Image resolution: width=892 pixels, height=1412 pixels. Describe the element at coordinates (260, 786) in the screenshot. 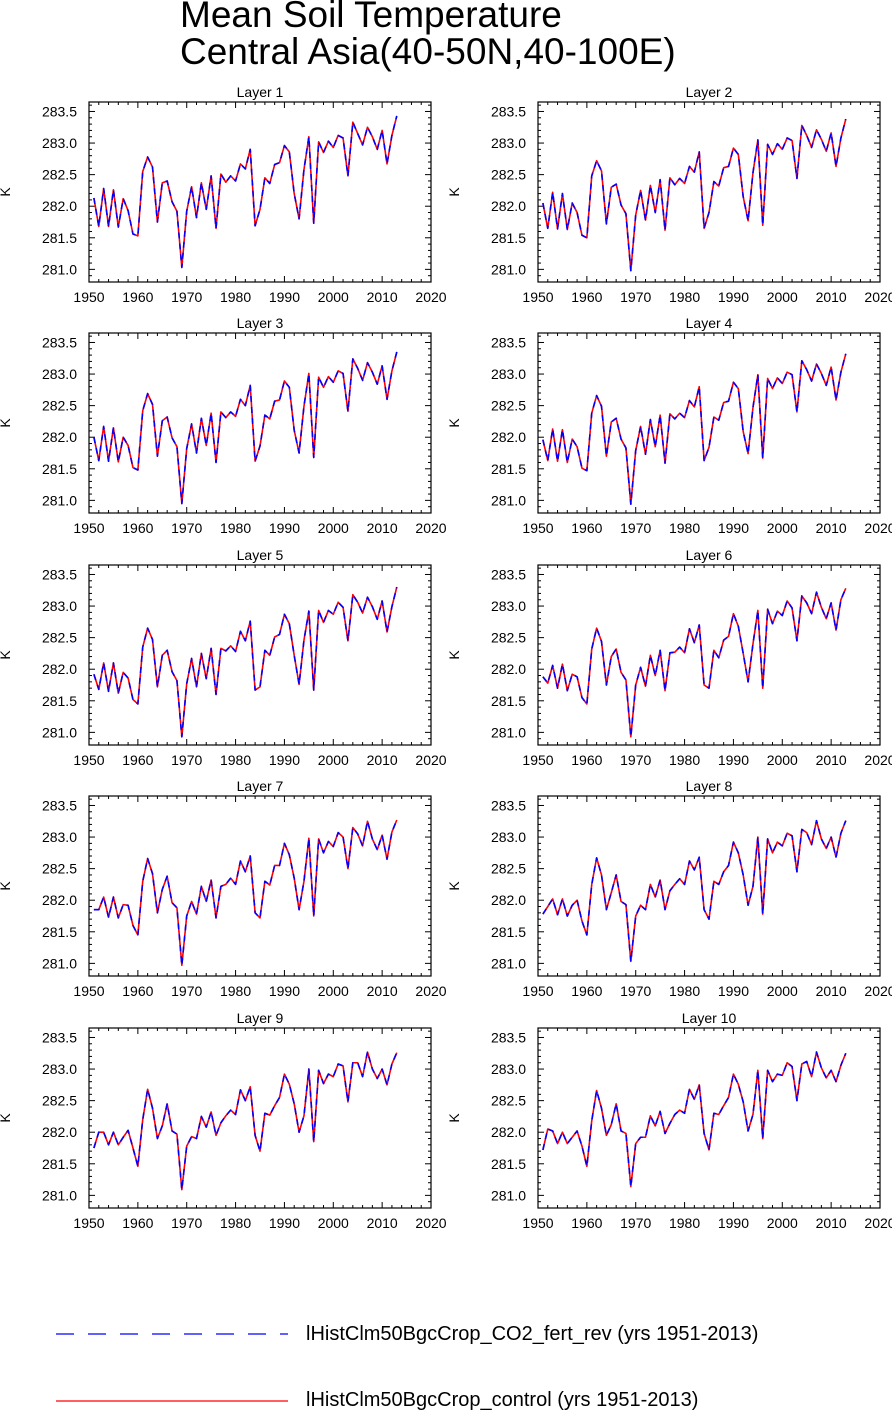

I see `panel-title: Layer 7` at that location.